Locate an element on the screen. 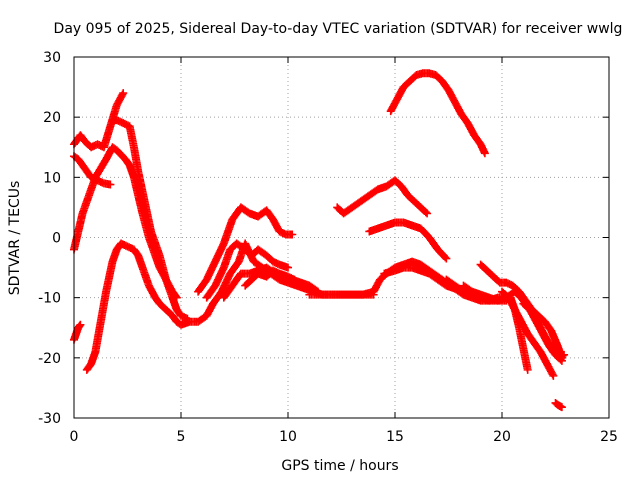 This screenshot has height=480, width=640. x-tick-label: 5 is located at coordinates (181, 437).